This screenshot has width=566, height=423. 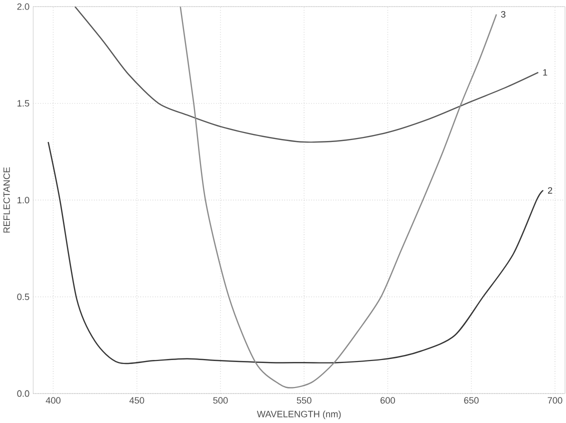 What do you see at coordinates (304, 400) in the screenshot?
I see `x-tick-label: 550` at bounding box center [304, 400].